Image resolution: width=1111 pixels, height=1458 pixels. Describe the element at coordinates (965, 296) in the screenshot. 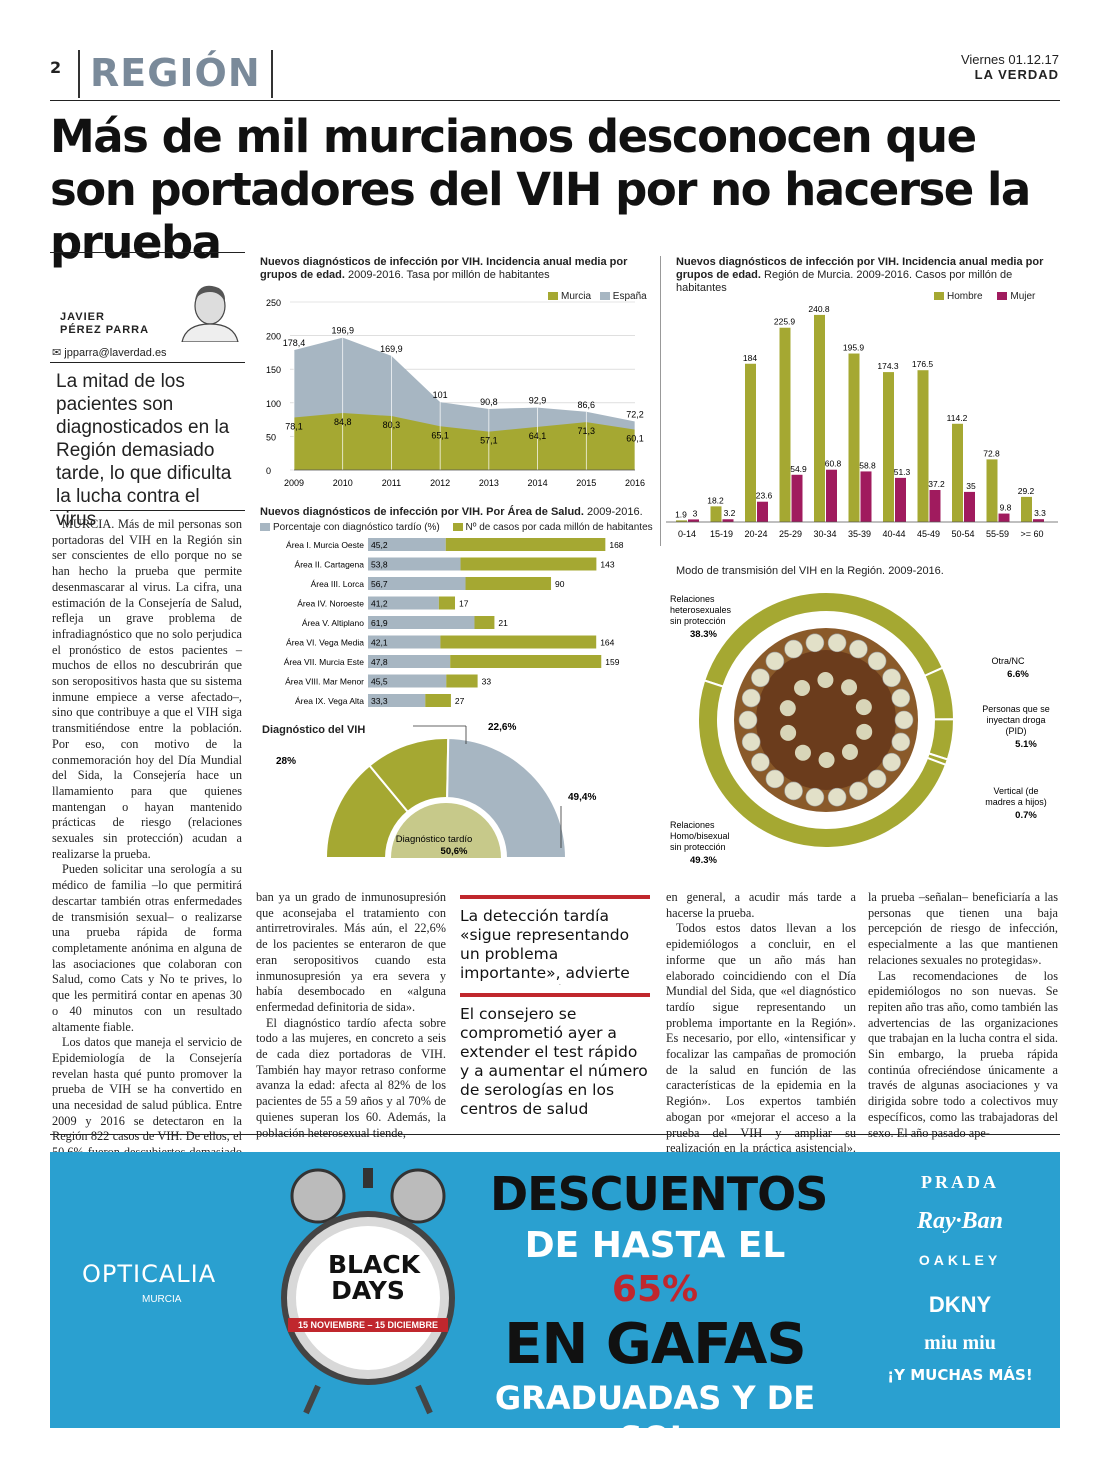

I see `legend-hombre: Hombre` at that location.